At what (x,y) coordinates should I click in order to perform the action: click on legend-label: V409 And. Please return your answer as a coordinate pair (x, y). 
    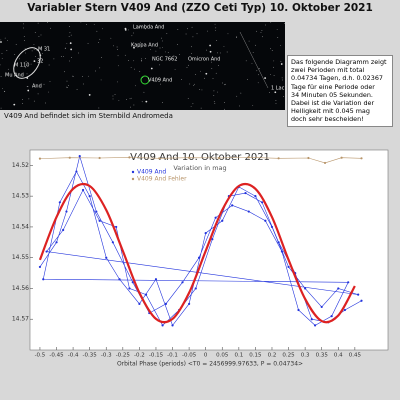
    Looking at the image, I should click on (151, 172).